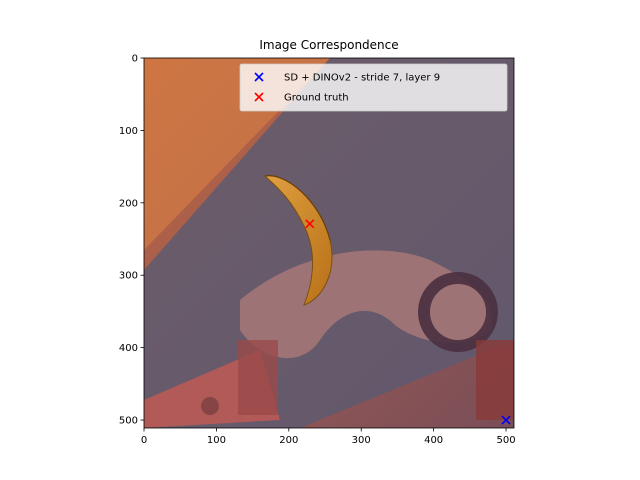  What do you see at coordinates (128, 203) in the screenshot?
I see `y-tick-label: 200` at bounding box center [128, 203].